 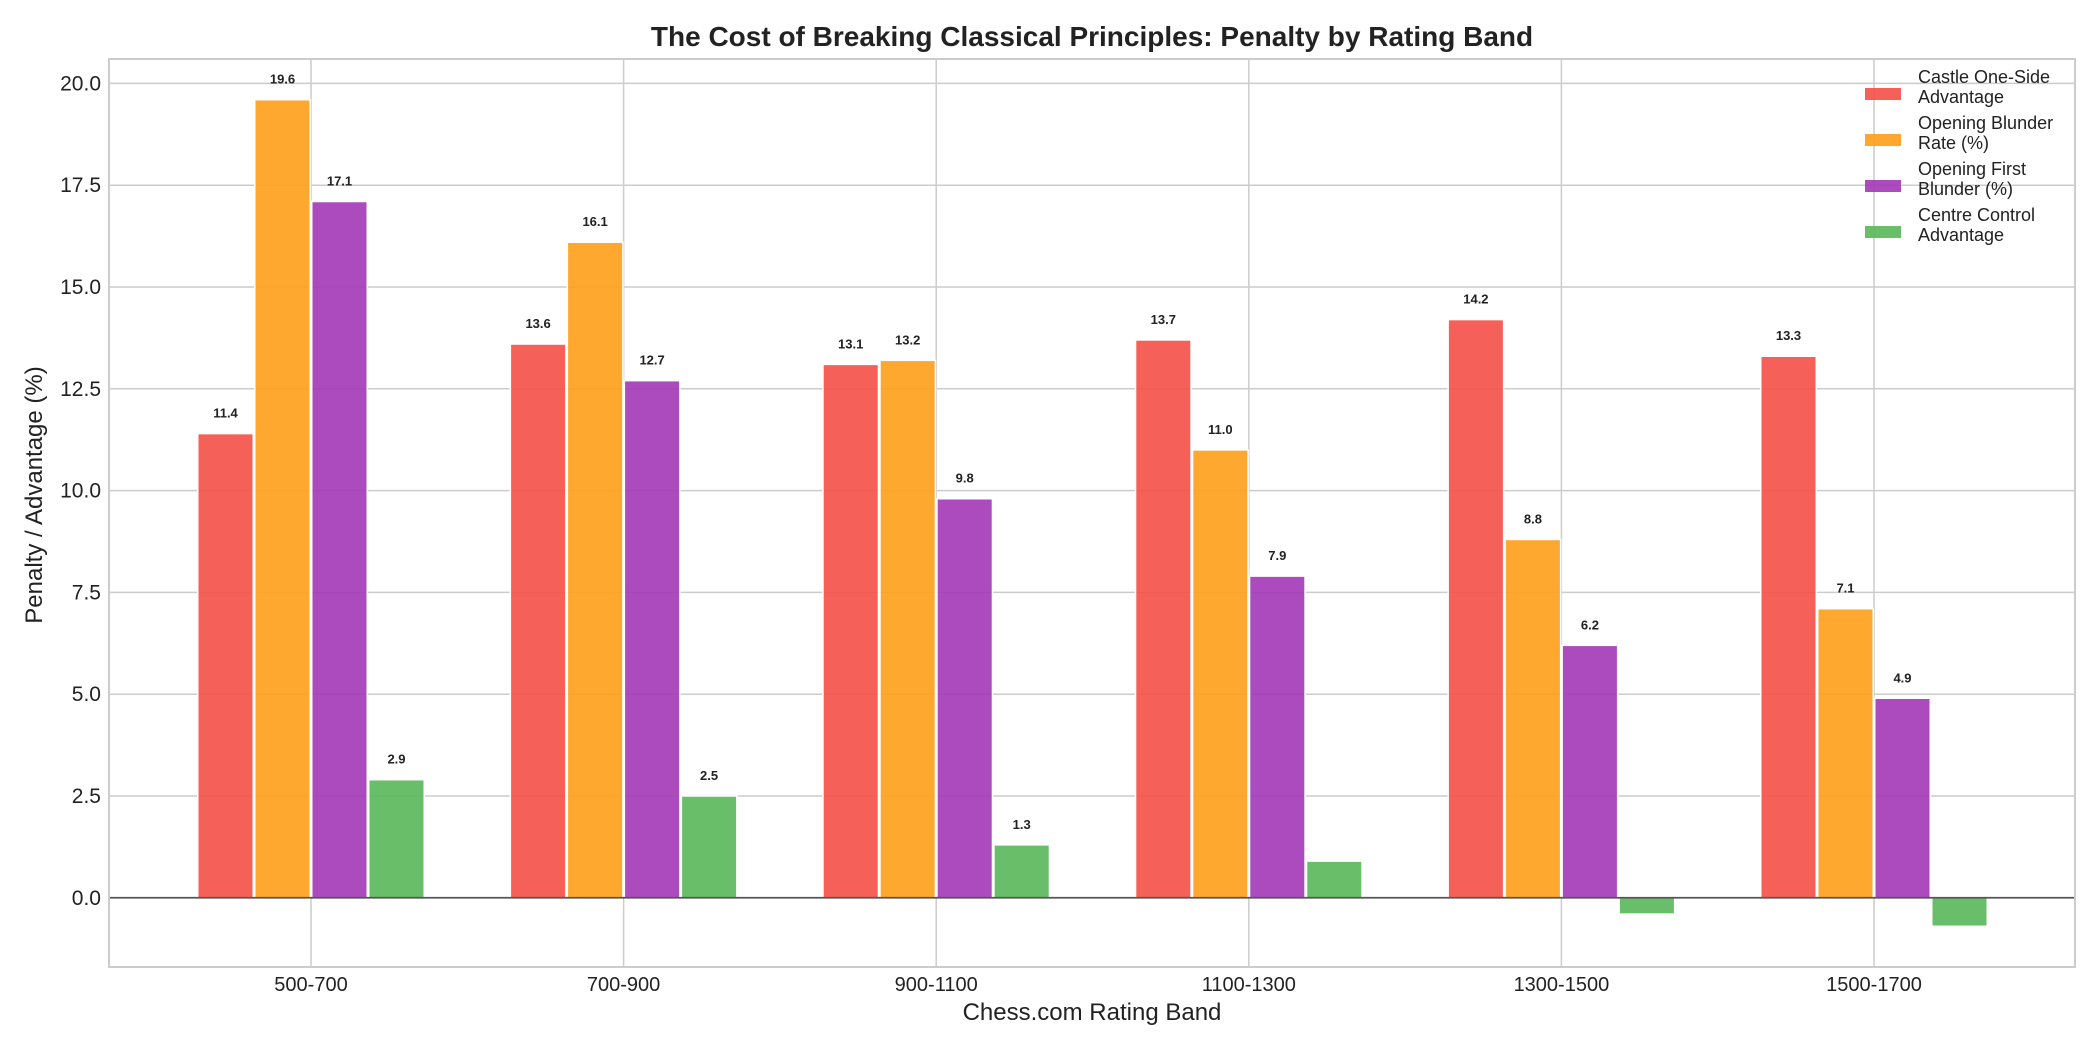 What do you see at coordinates (651, 360) in the screenshot?
I see `data-label: 12.7` at bounding box center [651, 360].